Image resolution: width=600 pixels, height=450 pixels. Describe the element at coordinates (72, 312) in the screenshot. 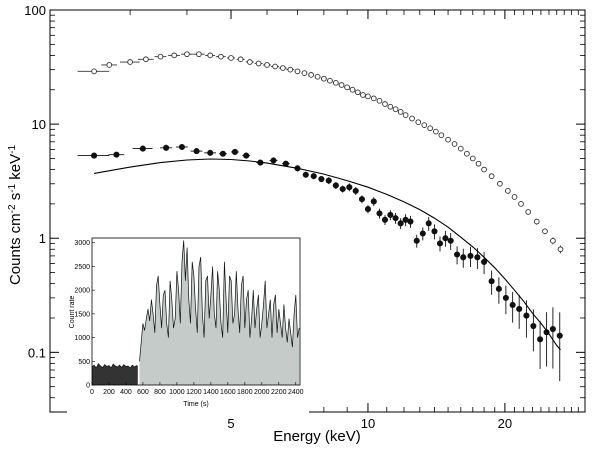

I see `inset-y-axis-label: Count rate` at that location.